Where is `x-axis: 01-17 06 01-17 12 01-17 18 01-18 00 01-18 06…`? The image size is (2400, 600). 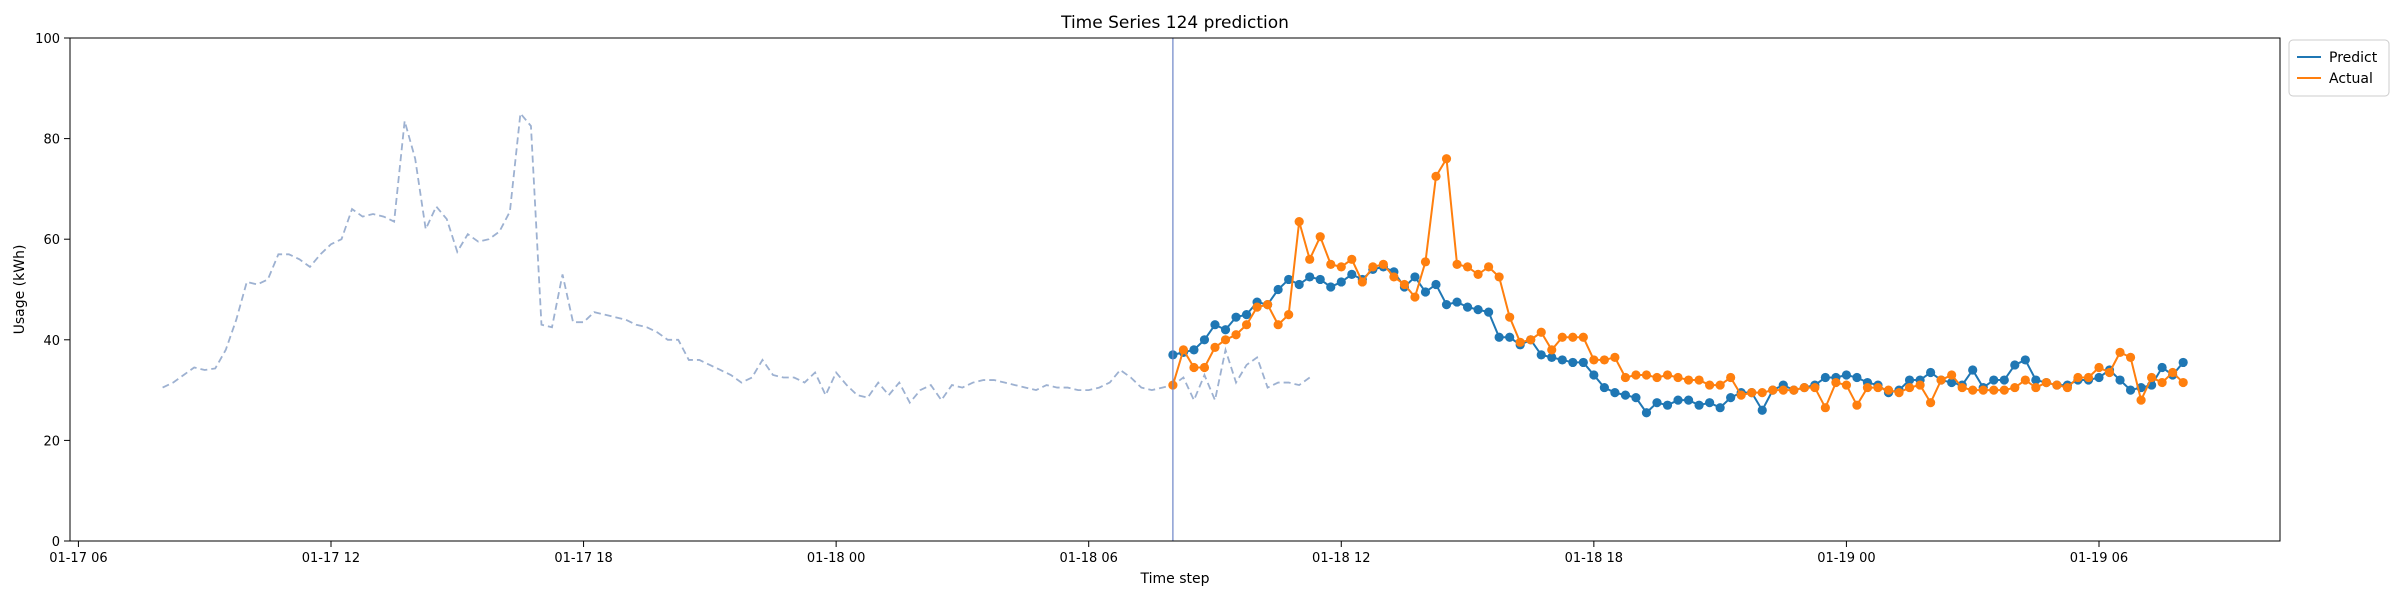 x-axis: 01-17 06 01-17 12 01-17 18 01-18 00 01-18 06… is located at coordinates (1088, 553).